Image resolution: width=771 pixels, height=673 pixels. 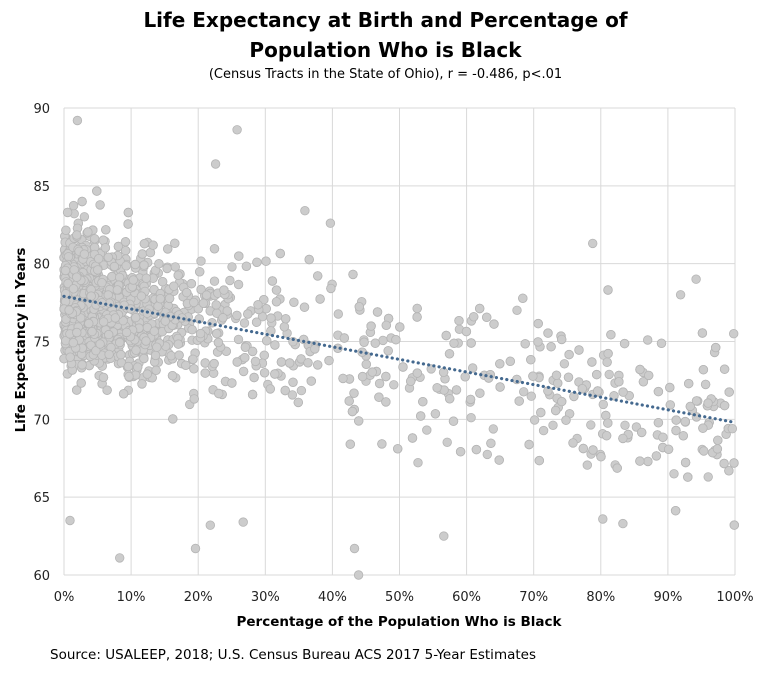 What do you see at coordinates (600, 597) in the screenshot?
I see `x-tick-label: 80%` at bounding box center [600, 597].